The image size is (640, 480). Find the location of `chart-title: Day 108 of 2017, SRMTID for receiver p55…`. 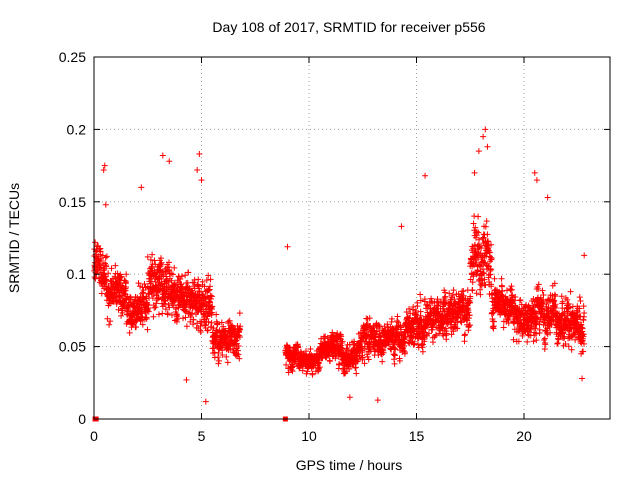

chart-title: Day 108 of 2017, SRMTID for receiver p55… is located at coordinates (348, 27).